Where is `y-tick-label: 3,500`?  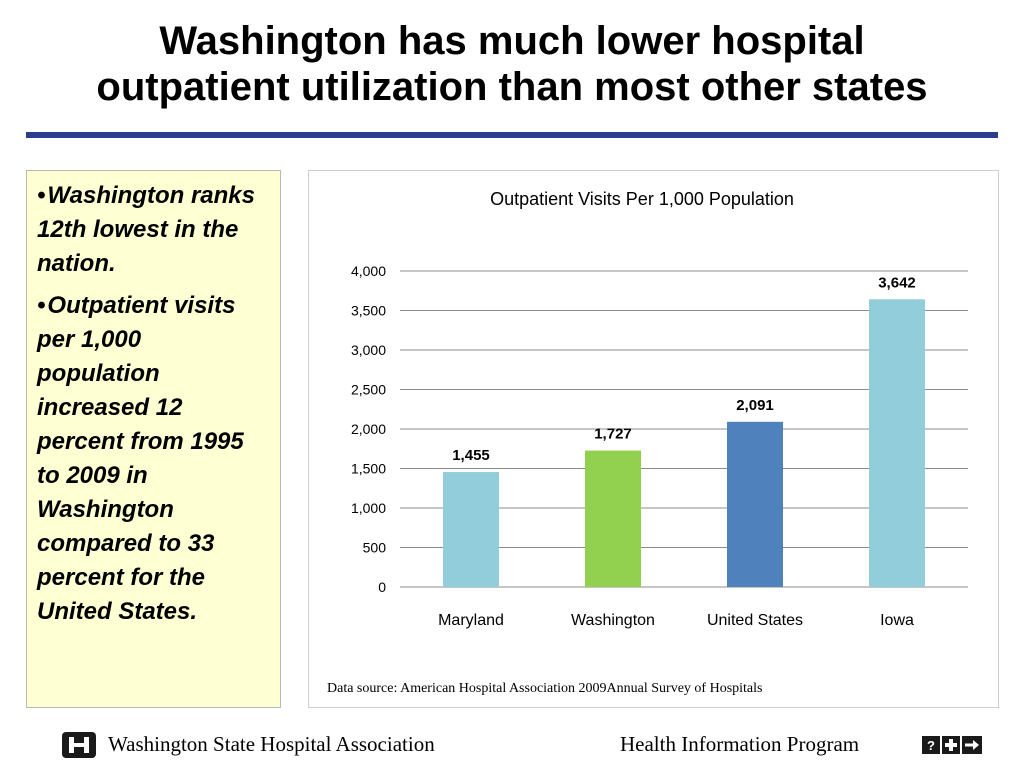
y-tick-label: 3,500 is located at coordinates (368, 311).